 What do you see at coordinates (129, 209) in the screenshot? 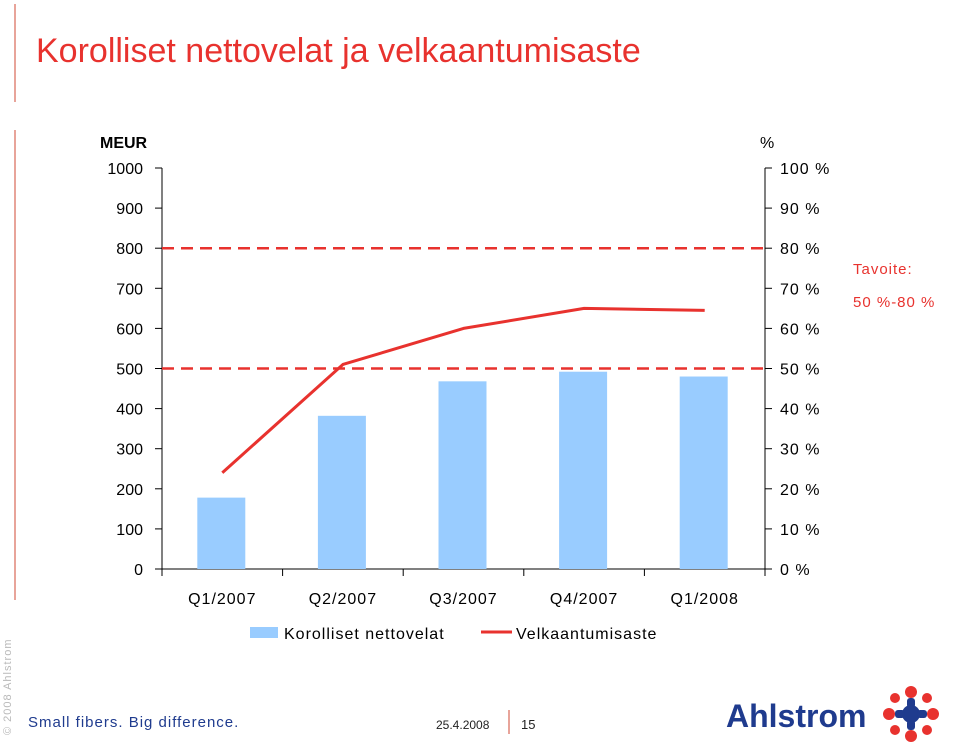
I see `left-tick-label: 900` at bounding box center [129, 209].